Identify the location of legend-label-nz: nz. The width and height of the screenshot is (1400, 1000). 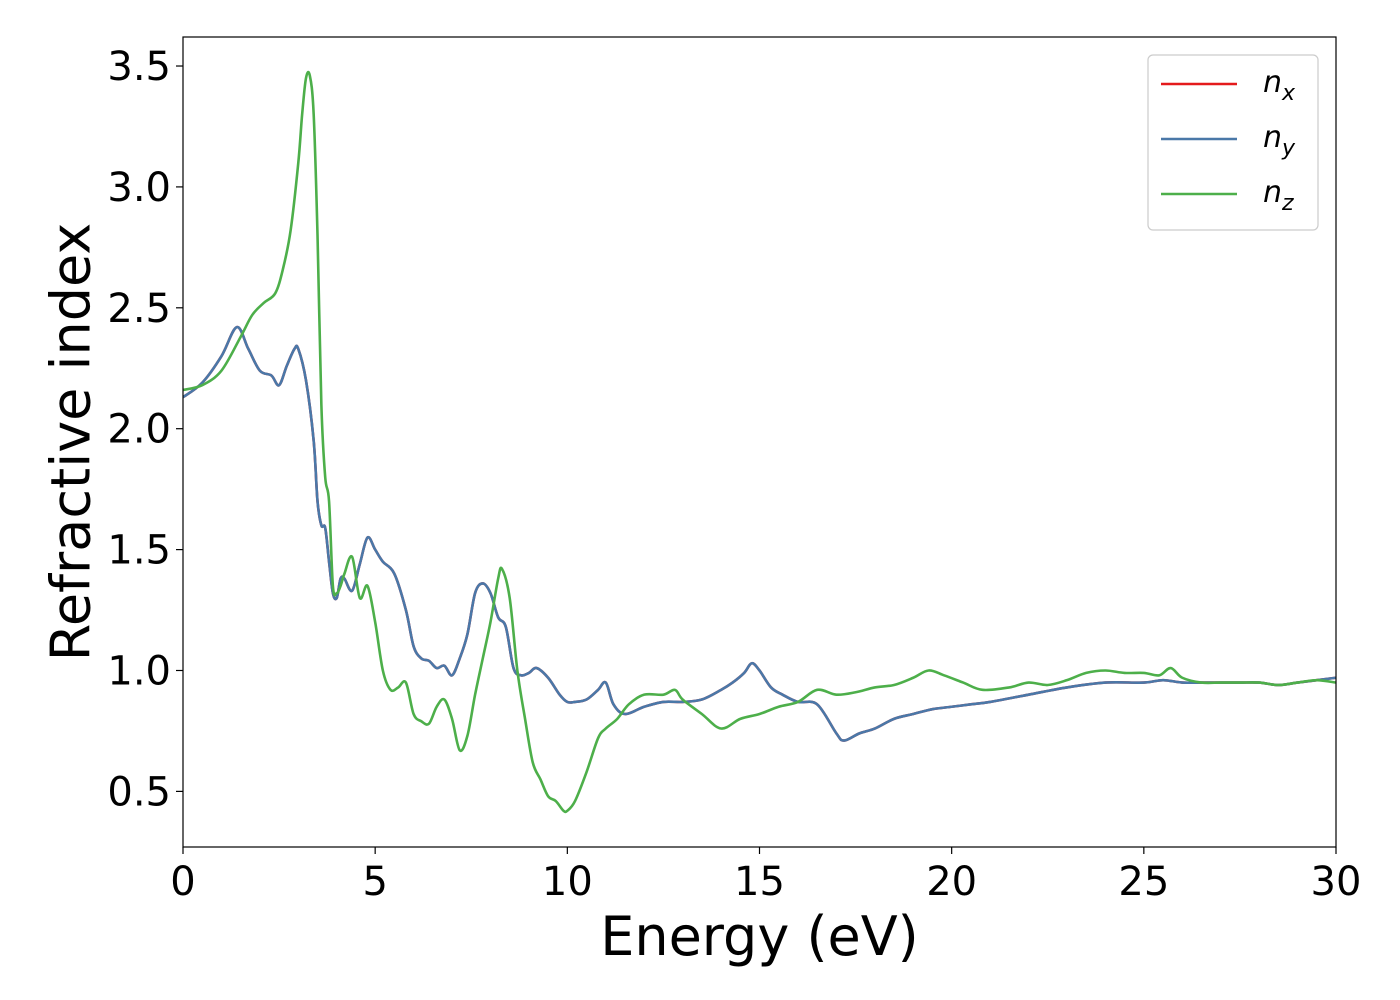
(1278, 195).